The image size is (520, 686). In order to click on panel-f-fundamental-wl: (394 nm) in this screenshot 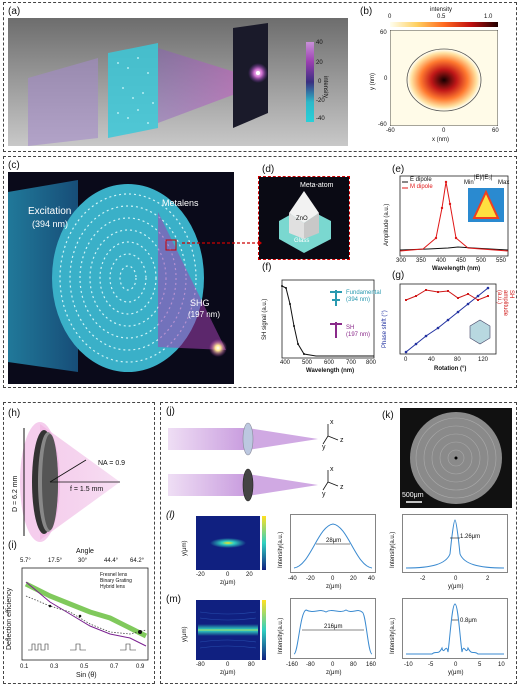, I will do `click(358, 300)`.